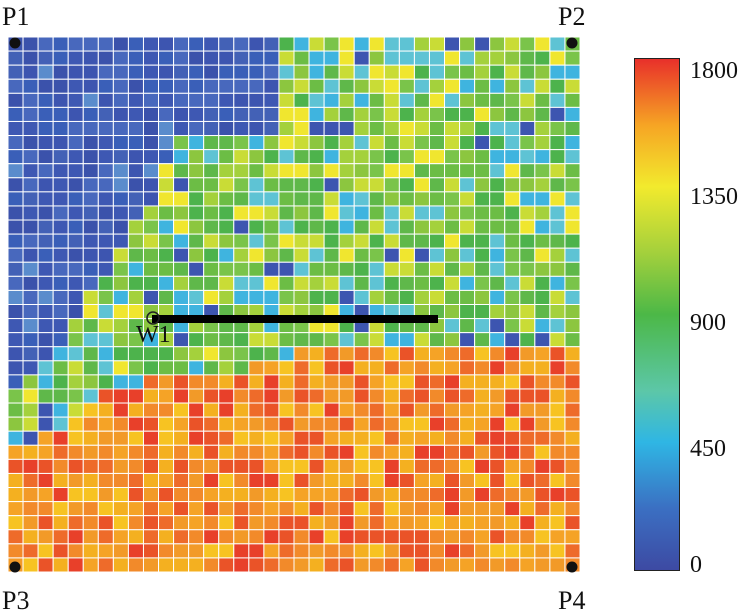 The width and height of the screenshot is (755, 616). I want to click on colorbar-tick-label: 450, so click(708, 449).